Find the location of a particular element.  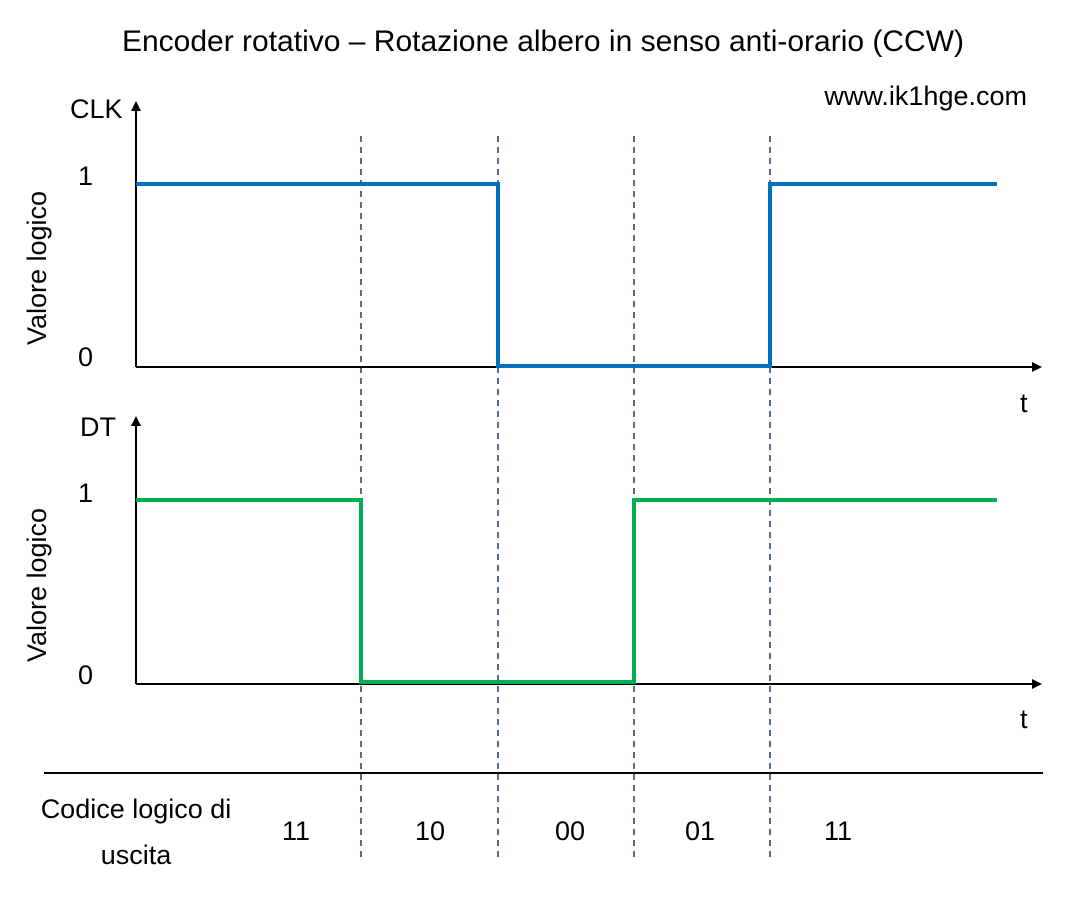

clk-tick-high: 1 is located at coordinates (85, 176).